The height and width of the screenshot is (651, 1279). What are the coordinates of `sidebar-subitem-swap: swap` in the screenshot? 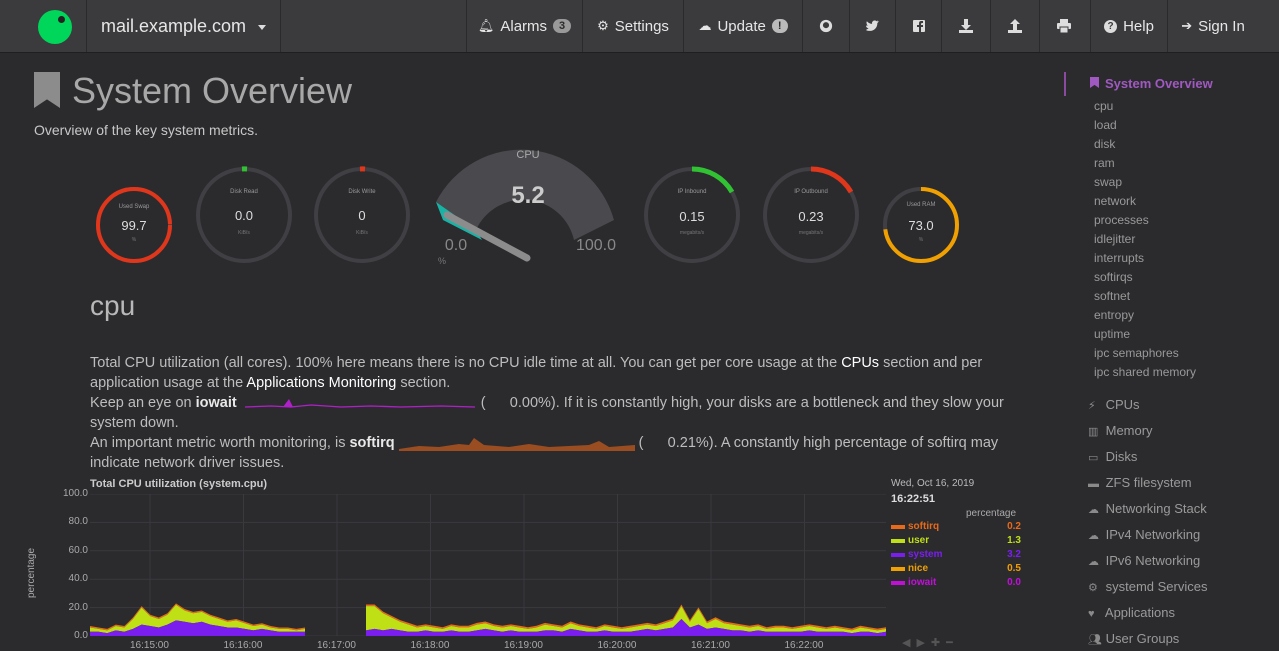 It's located at (1108, 182).